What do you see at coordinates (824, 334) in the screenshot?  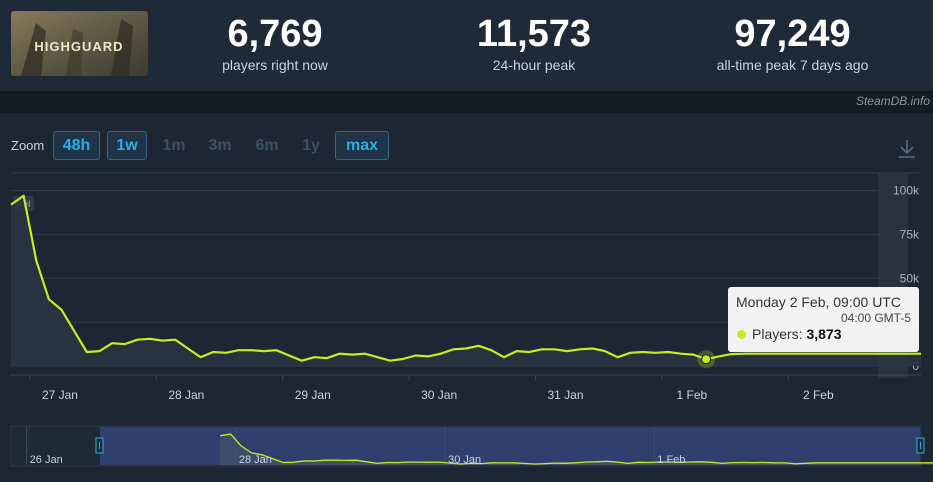 I see `tooltip-series-value: 3,873` at bounding box center [824, 334].